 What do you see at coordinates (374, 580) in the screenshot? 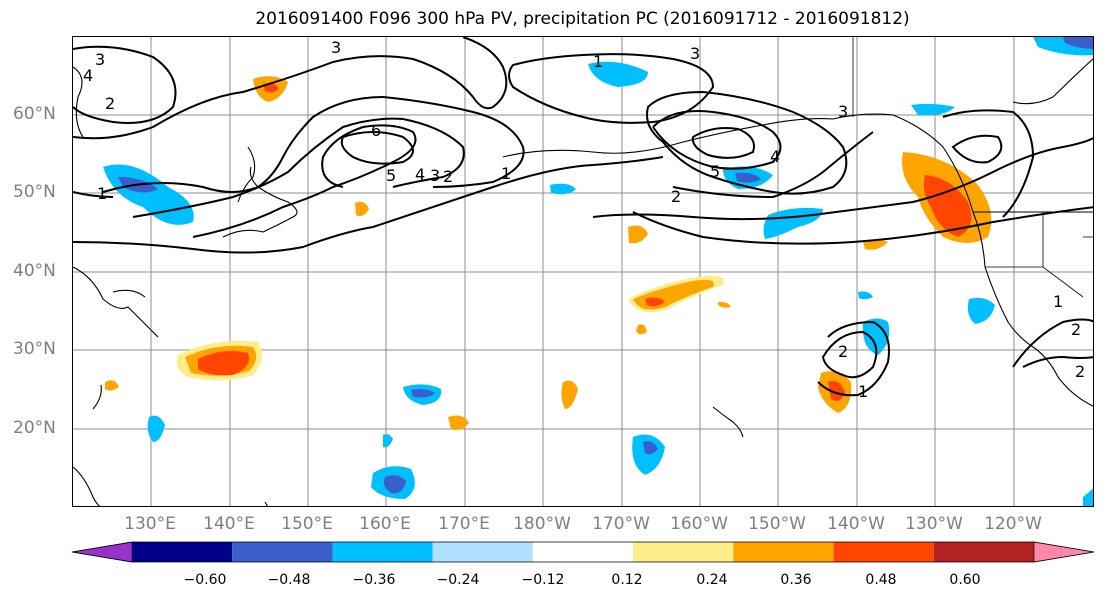
I see `colorbar-tick-label: −0.36` at bounding box center [374, 580].